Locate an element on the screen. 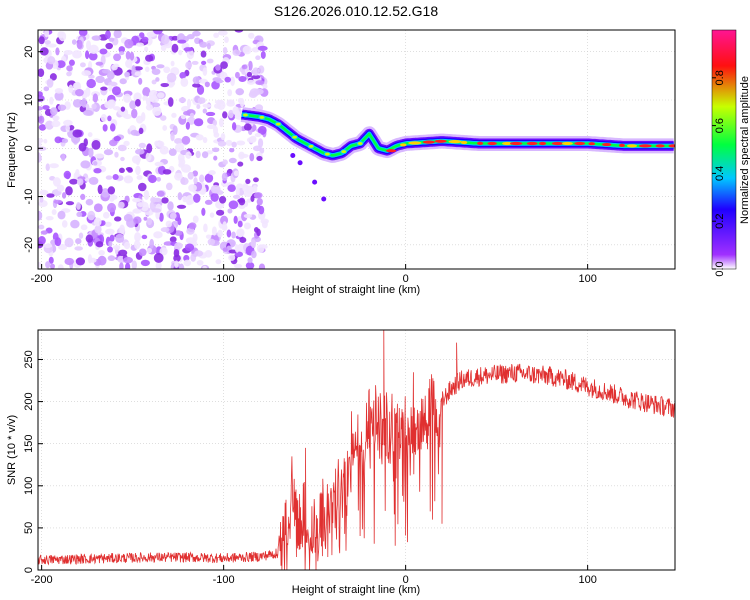 The width and height of the screenshot is (750, 600). colorbar-tick-label: 0.2 is located at coordinates (720, 221).